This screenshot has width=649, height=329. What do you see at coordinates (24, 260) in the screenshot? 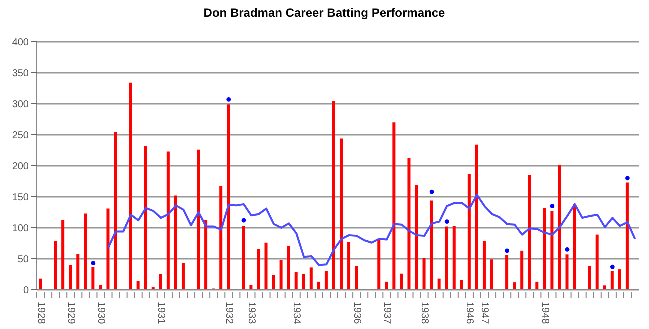
I see `y-tick-label: 50` at bounding box center [24, 260].